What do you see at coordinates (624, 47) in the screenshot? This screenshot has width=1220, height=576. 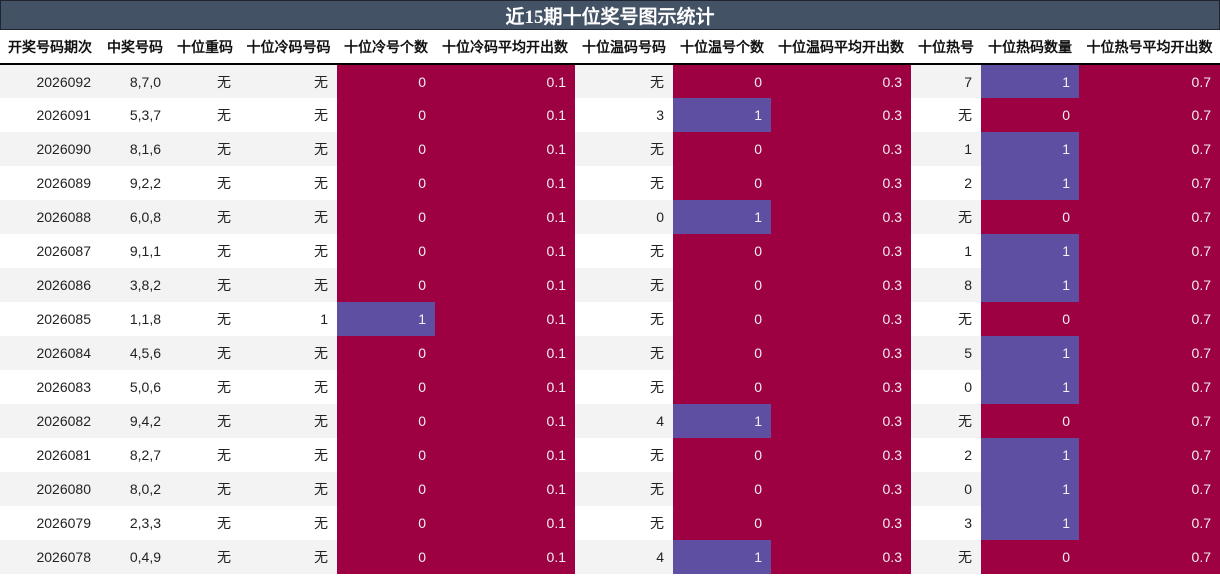 I see `header-col-warm-code: 十位温码号码` at bounding box center [624, 47].